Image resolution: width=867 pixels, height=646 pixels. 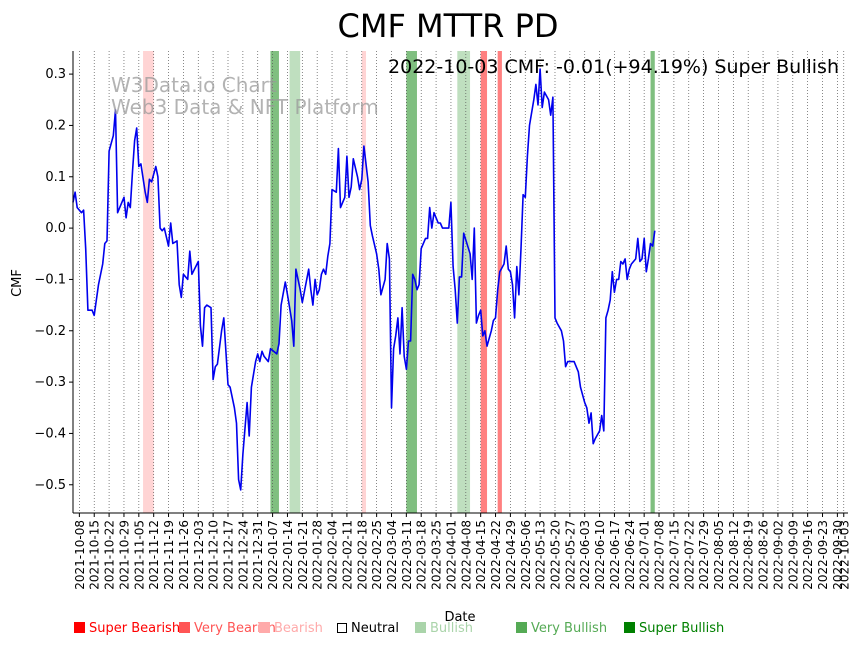 I want to click on x-tick-label: 2022-10-03, so click(x=844, y=555).